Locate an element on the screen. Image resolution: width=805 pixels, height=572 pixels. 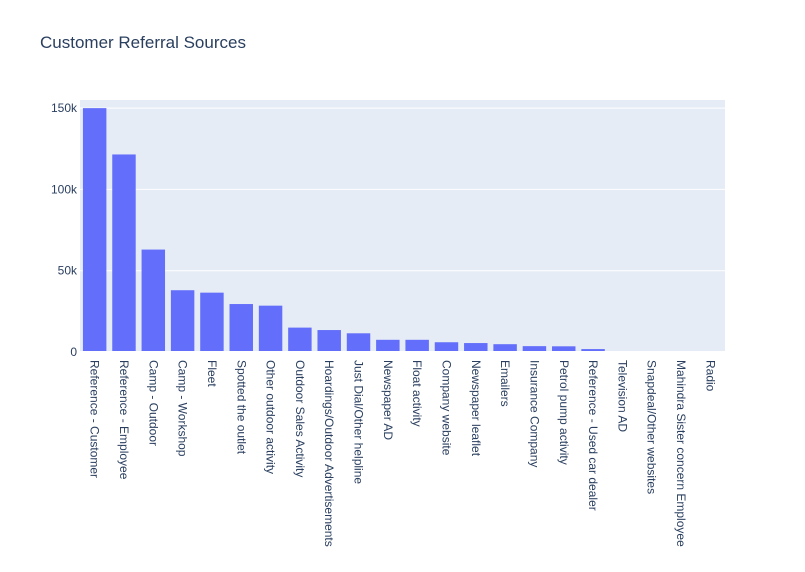
x-tick-label: Mahindra Sister concern Employee is located at coordinates (681, 453).